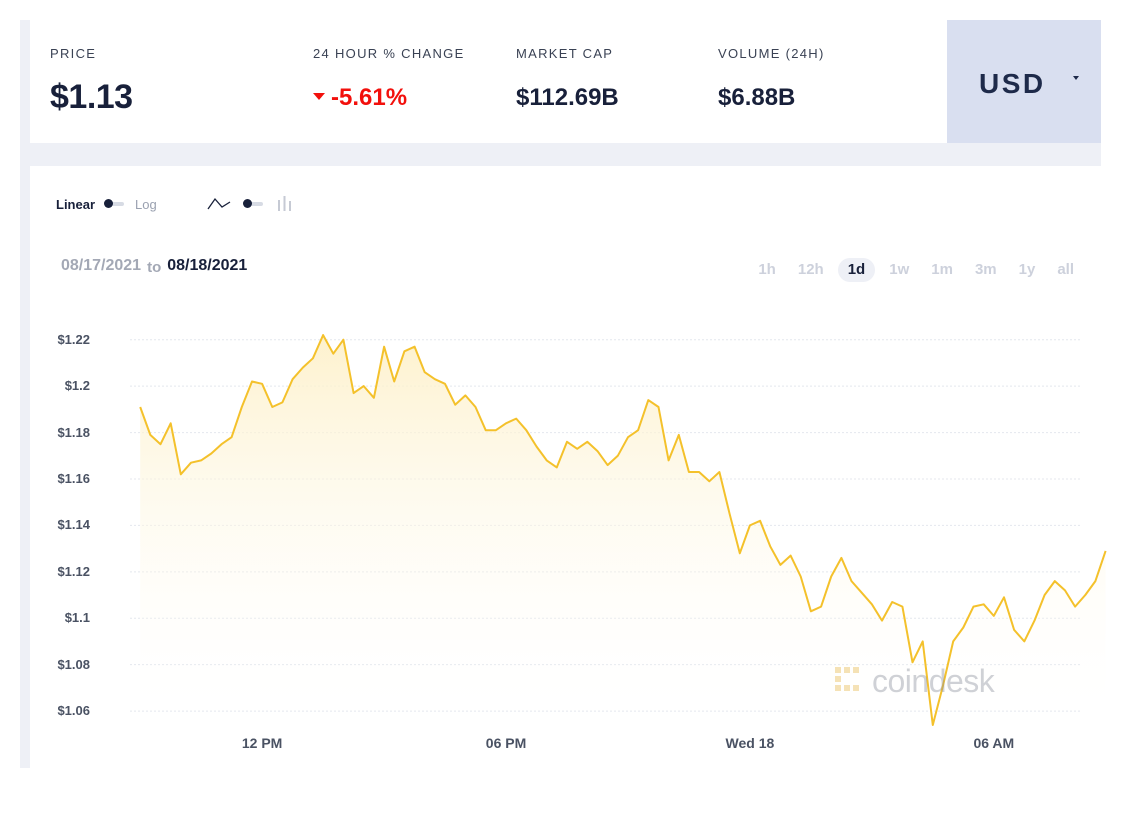 This screenshot has width=1121, height=828. Describe the element at coordinates (262, 743) in the screenshot. I see `x-tick-label: 12 PM` at that location.